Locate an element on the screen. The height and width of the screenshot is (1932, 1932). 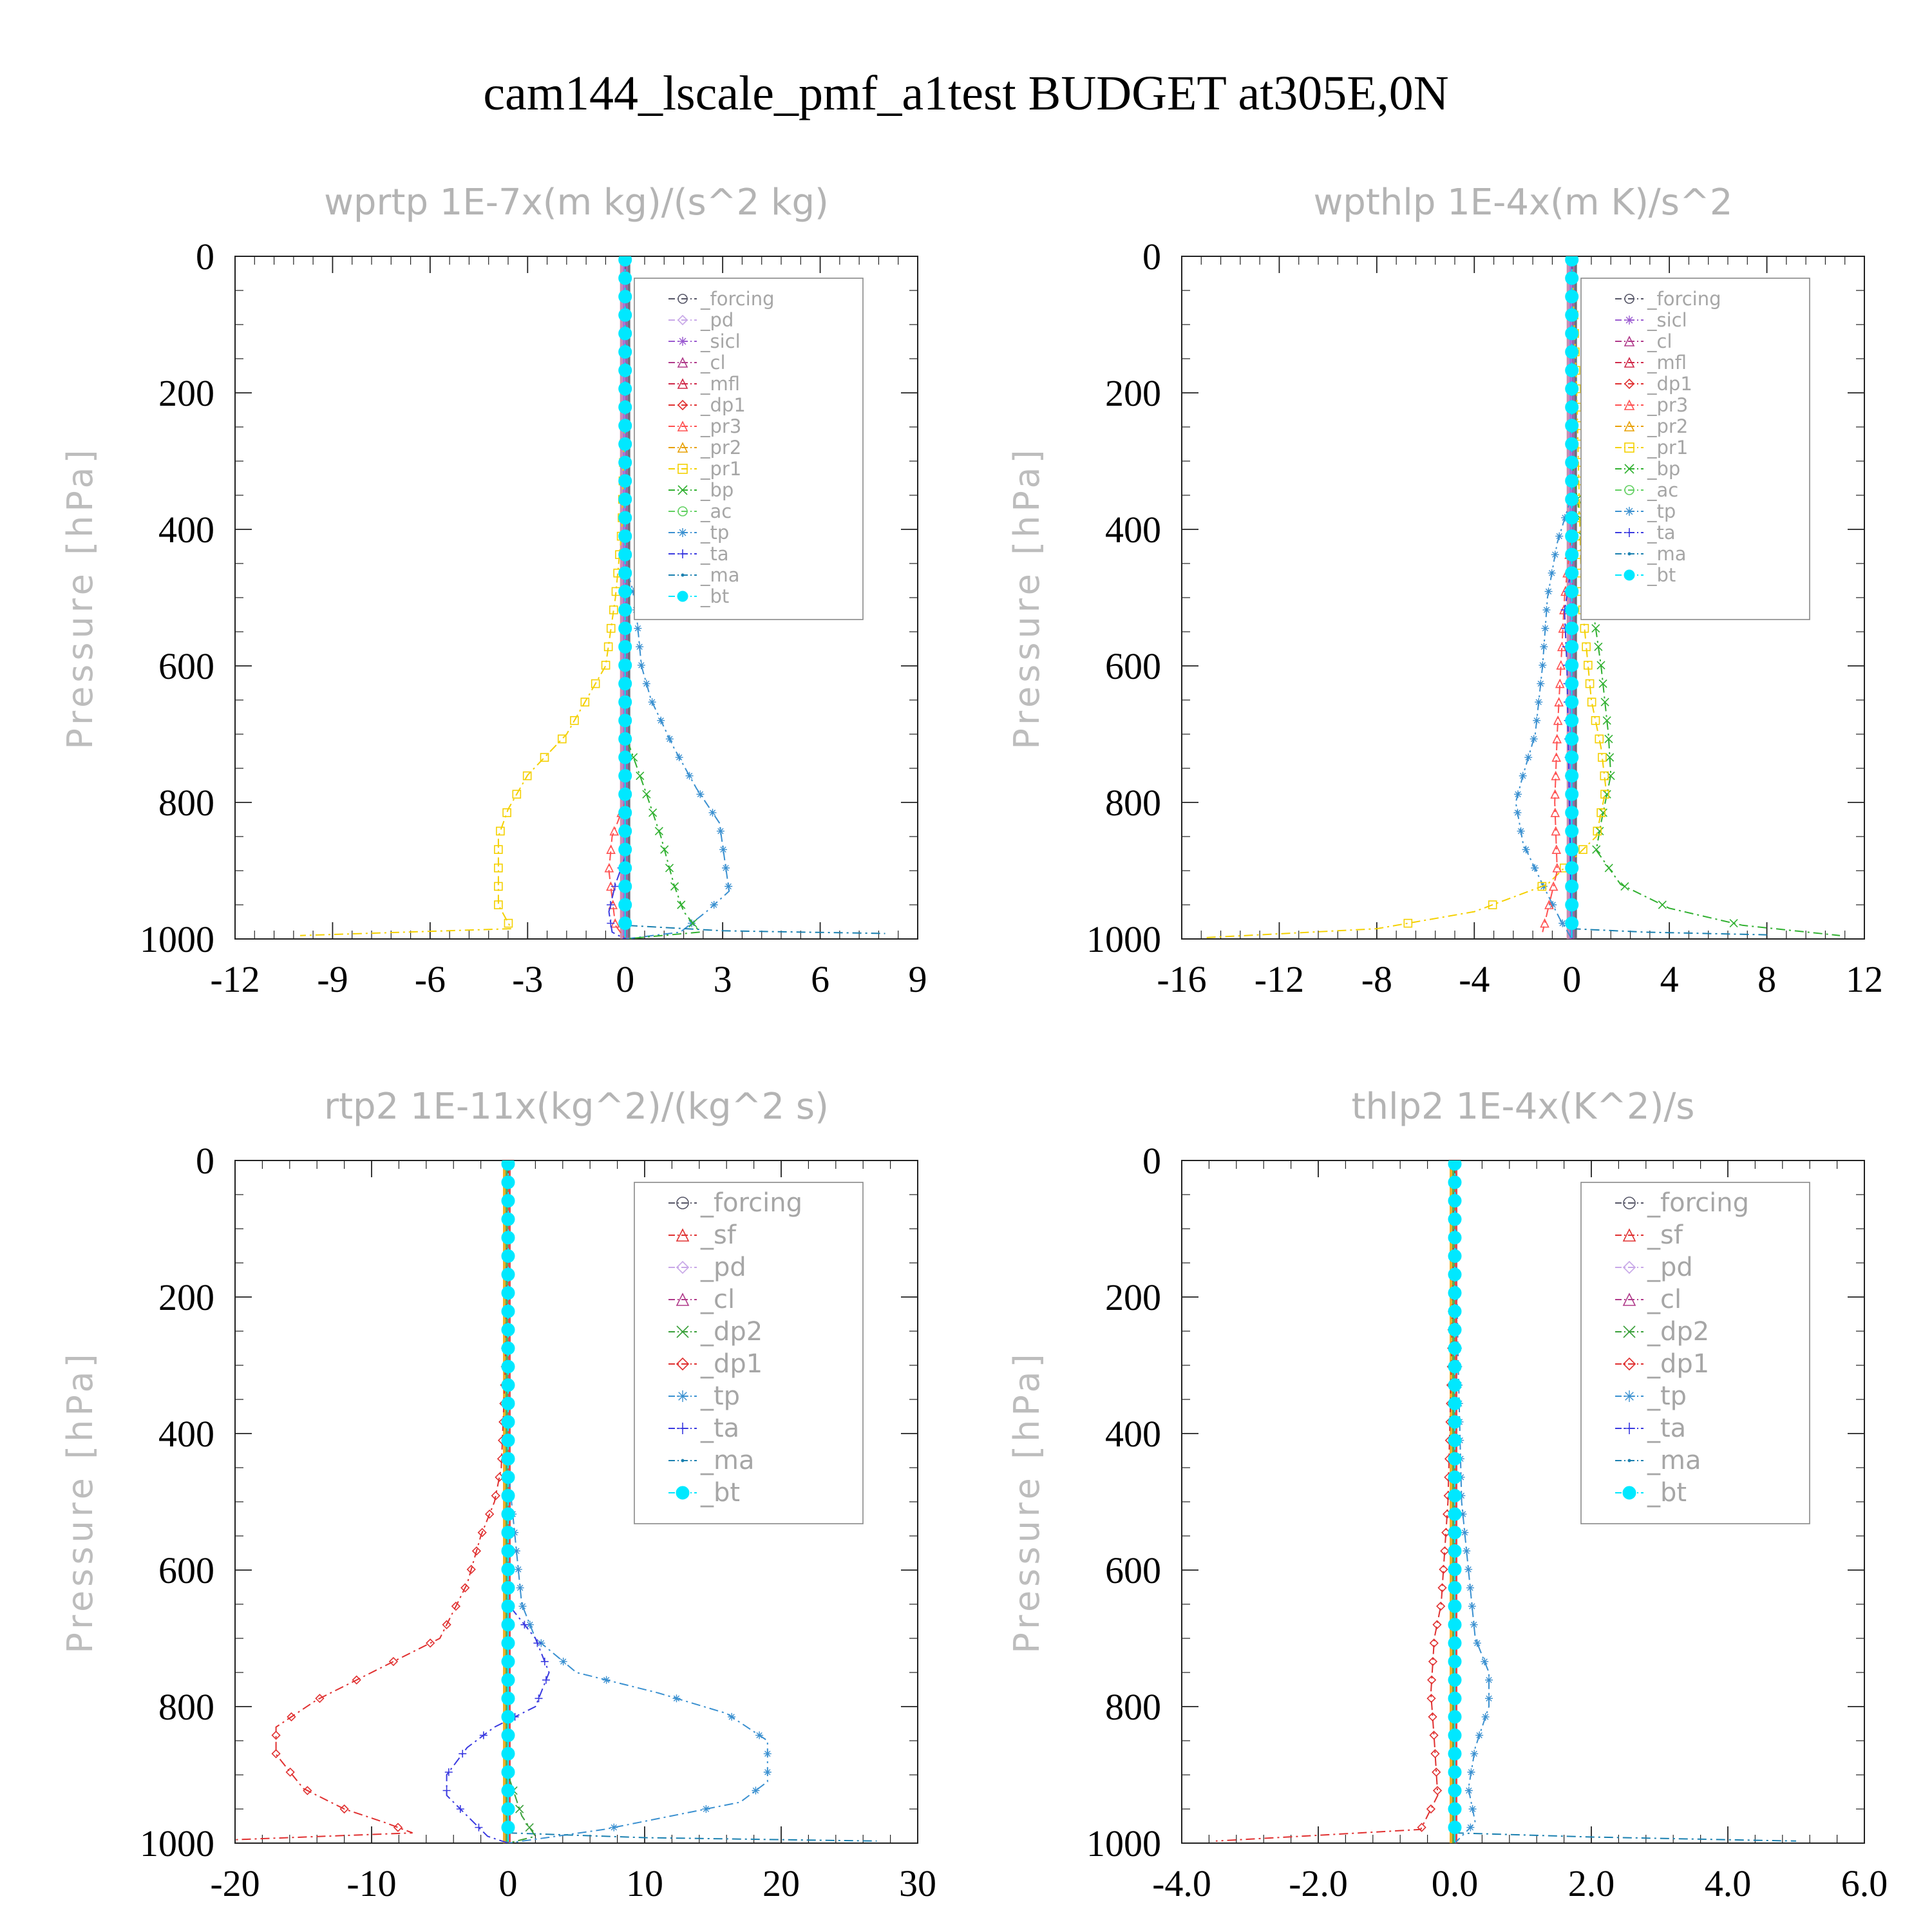
y-tick-label: 400 is located at coordinates (1133, 1434).